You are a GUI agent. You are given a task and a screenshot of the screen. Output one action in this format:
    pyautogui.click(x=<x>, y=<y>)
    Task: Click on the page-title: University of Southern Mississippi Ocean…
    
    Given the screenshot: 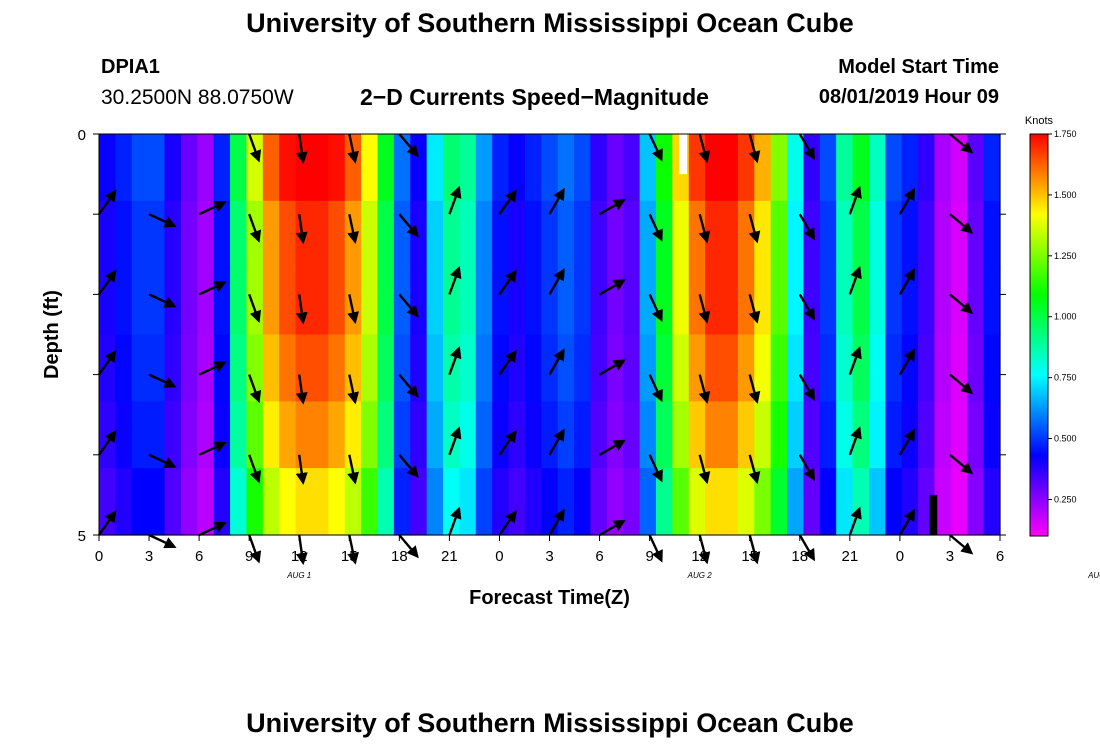 What is the action you would take?
    pyautogui.click(x=550, y=23)
    